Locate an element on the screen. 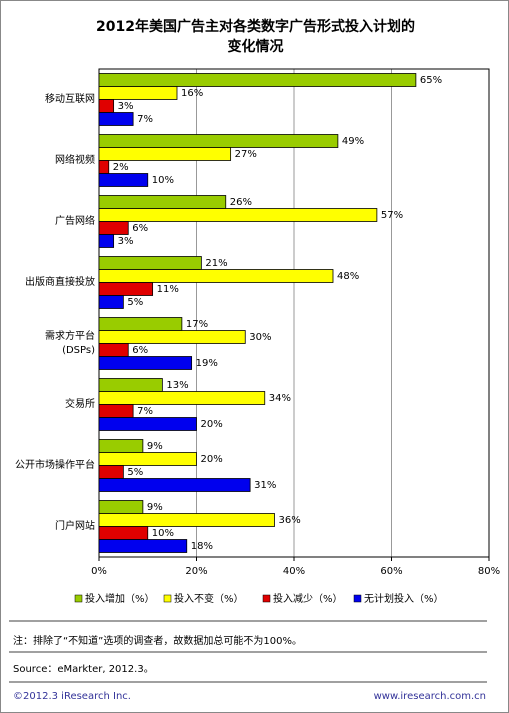  data-label: 2% is located at coordinates (121, 167).